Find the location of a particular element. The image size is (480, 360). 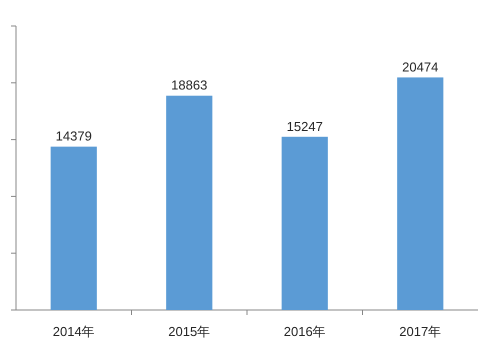

data-label: 20474 is located at coordinates (420, 66).